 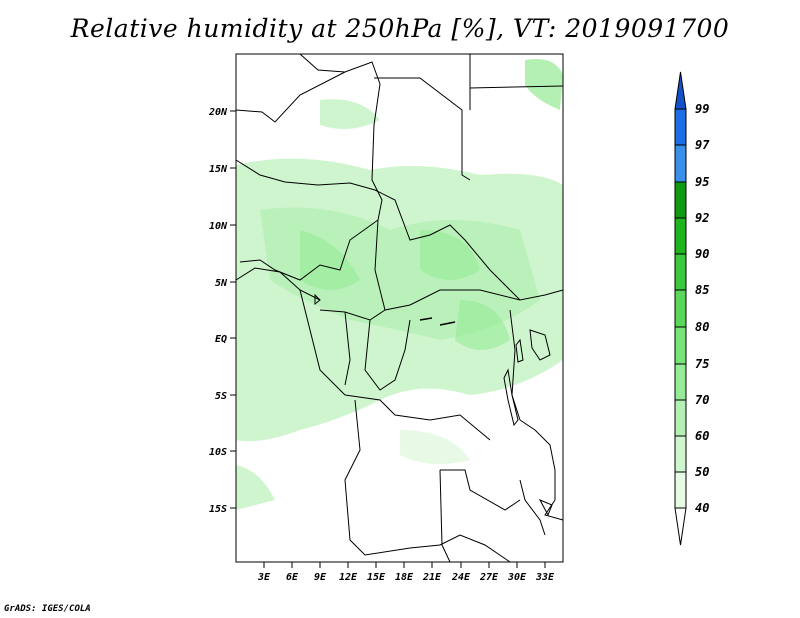 What do you see at coordinates (404, 577) in the screenshot?
I see `lon-label: 18E` at bounding box center [404, 577].